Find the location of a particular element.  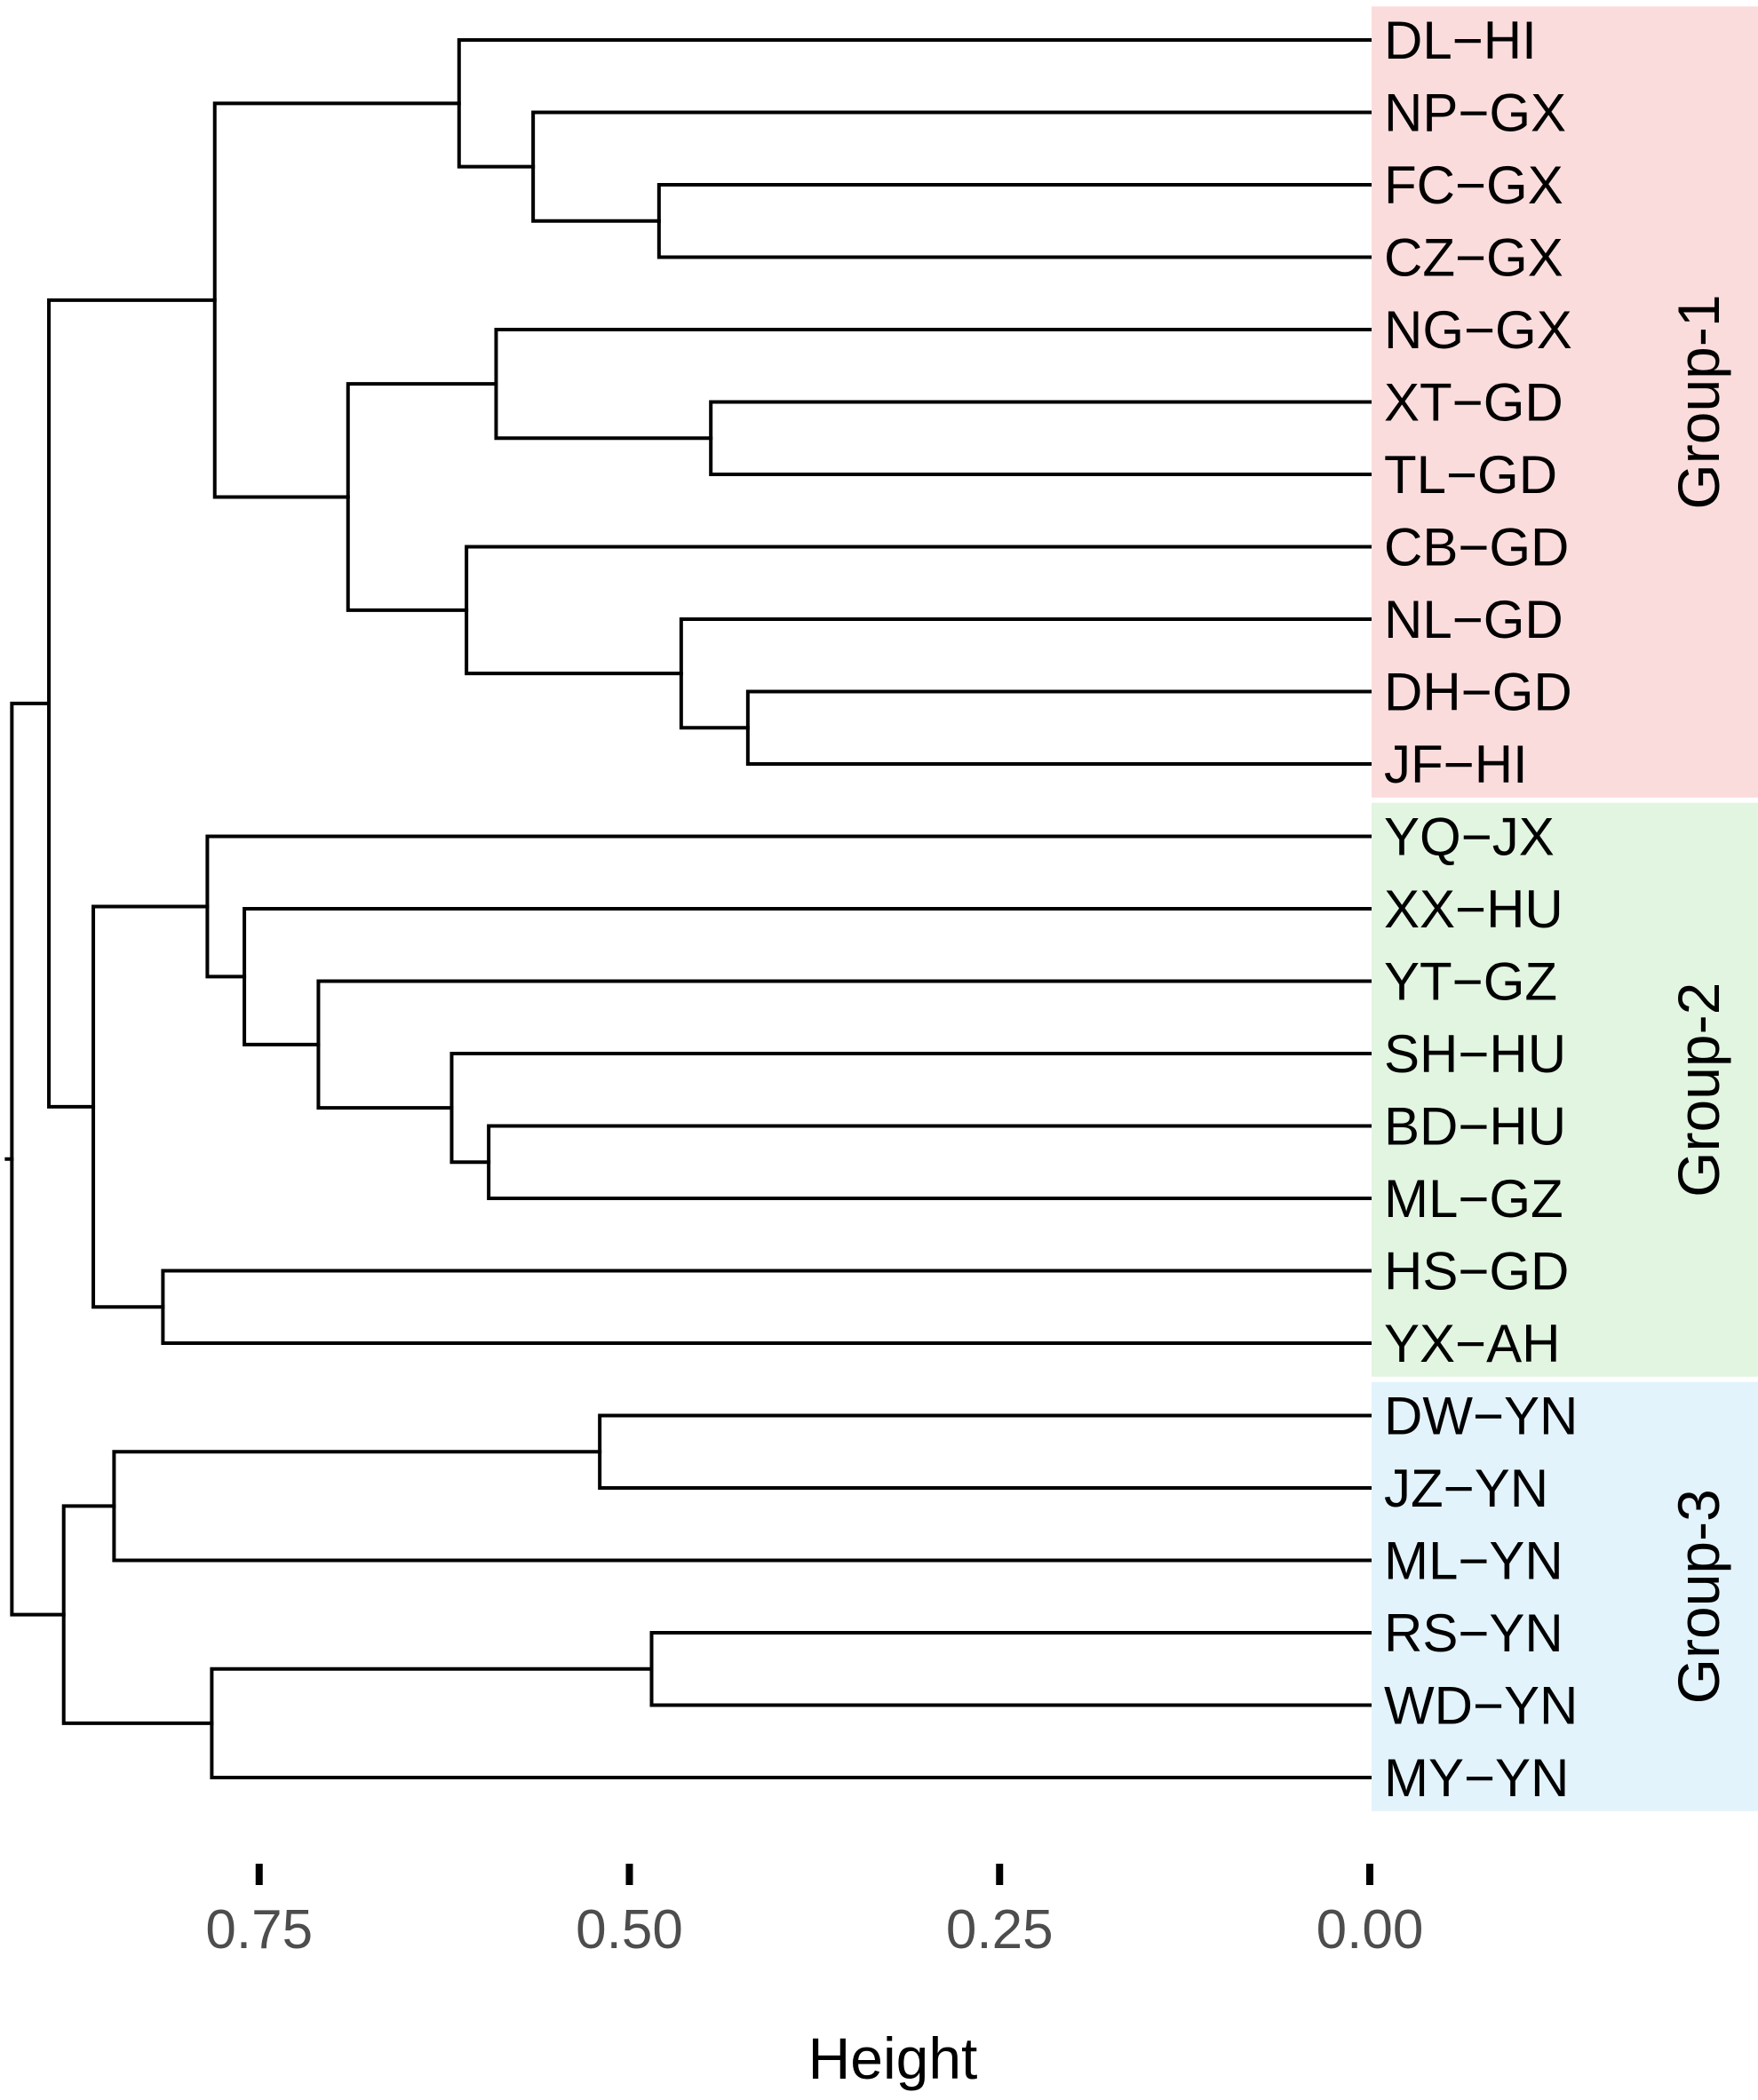

leaf-label: ML−GZ is located at coordinates (1473, 1199).